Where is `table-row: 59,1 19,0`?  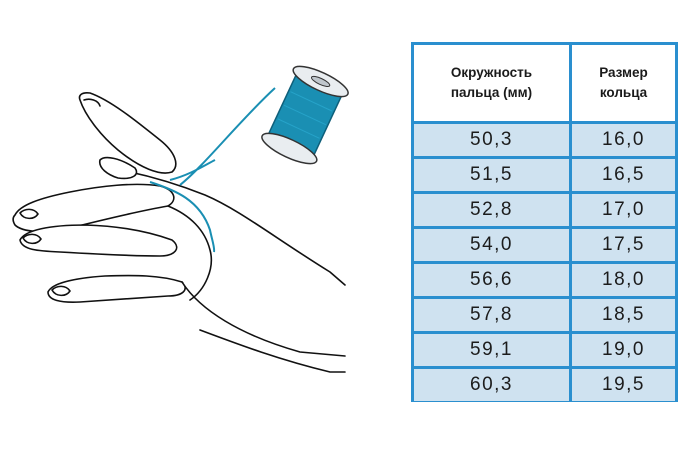
table-row: 59,1 19,0 is located at coordinates (544, 351).